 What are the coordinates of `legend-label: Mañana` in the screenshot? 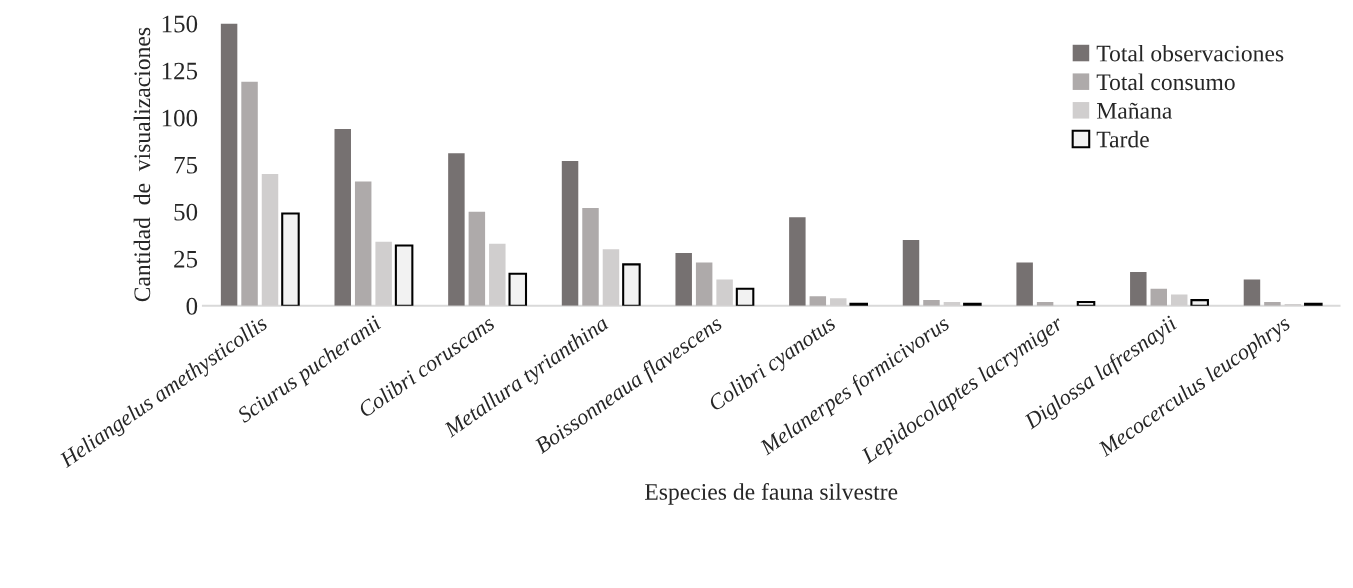 It's located at (1134, 110).